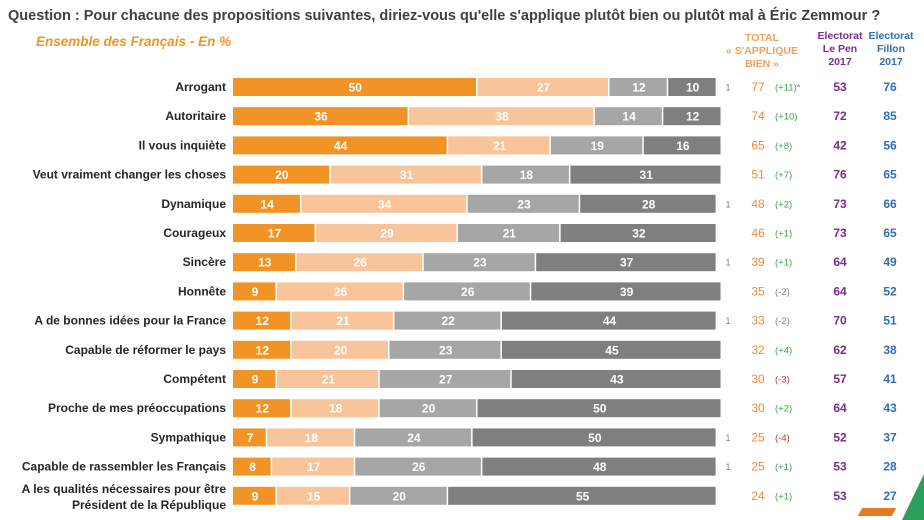 Image resolution: width=924 pixels, height=520 pixels. I want to click on bar-value-label: 37, so click(627, 263).